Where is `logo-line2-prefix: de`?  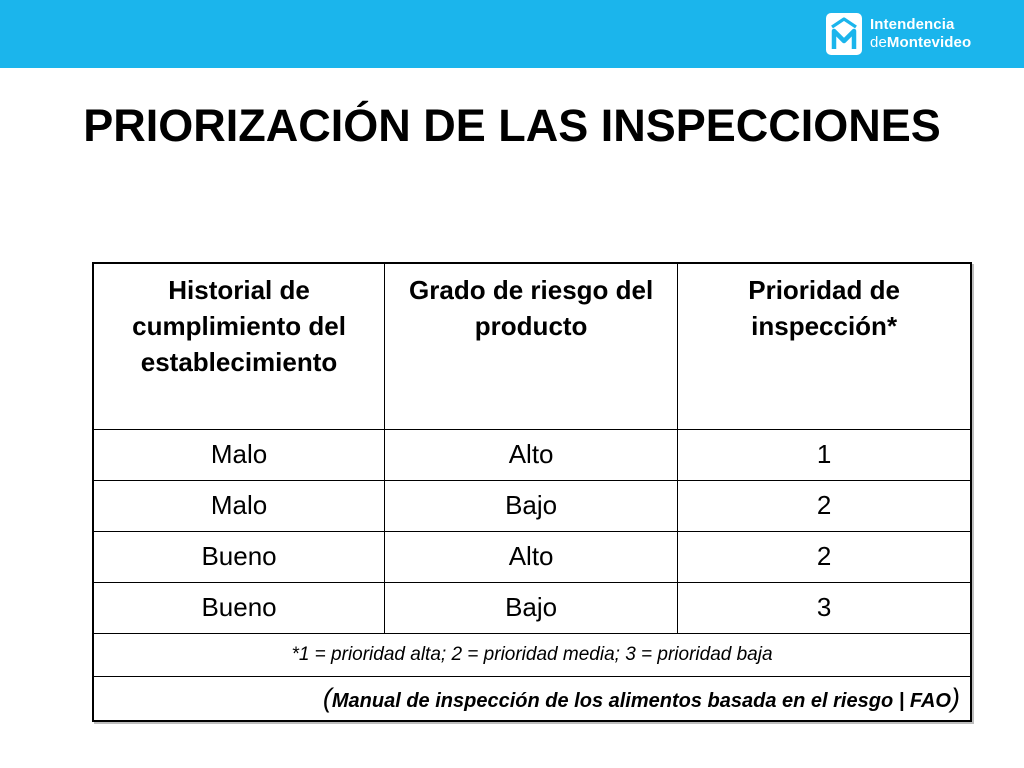 logo-line2-prefix: de is located at coordinates (878, 42).